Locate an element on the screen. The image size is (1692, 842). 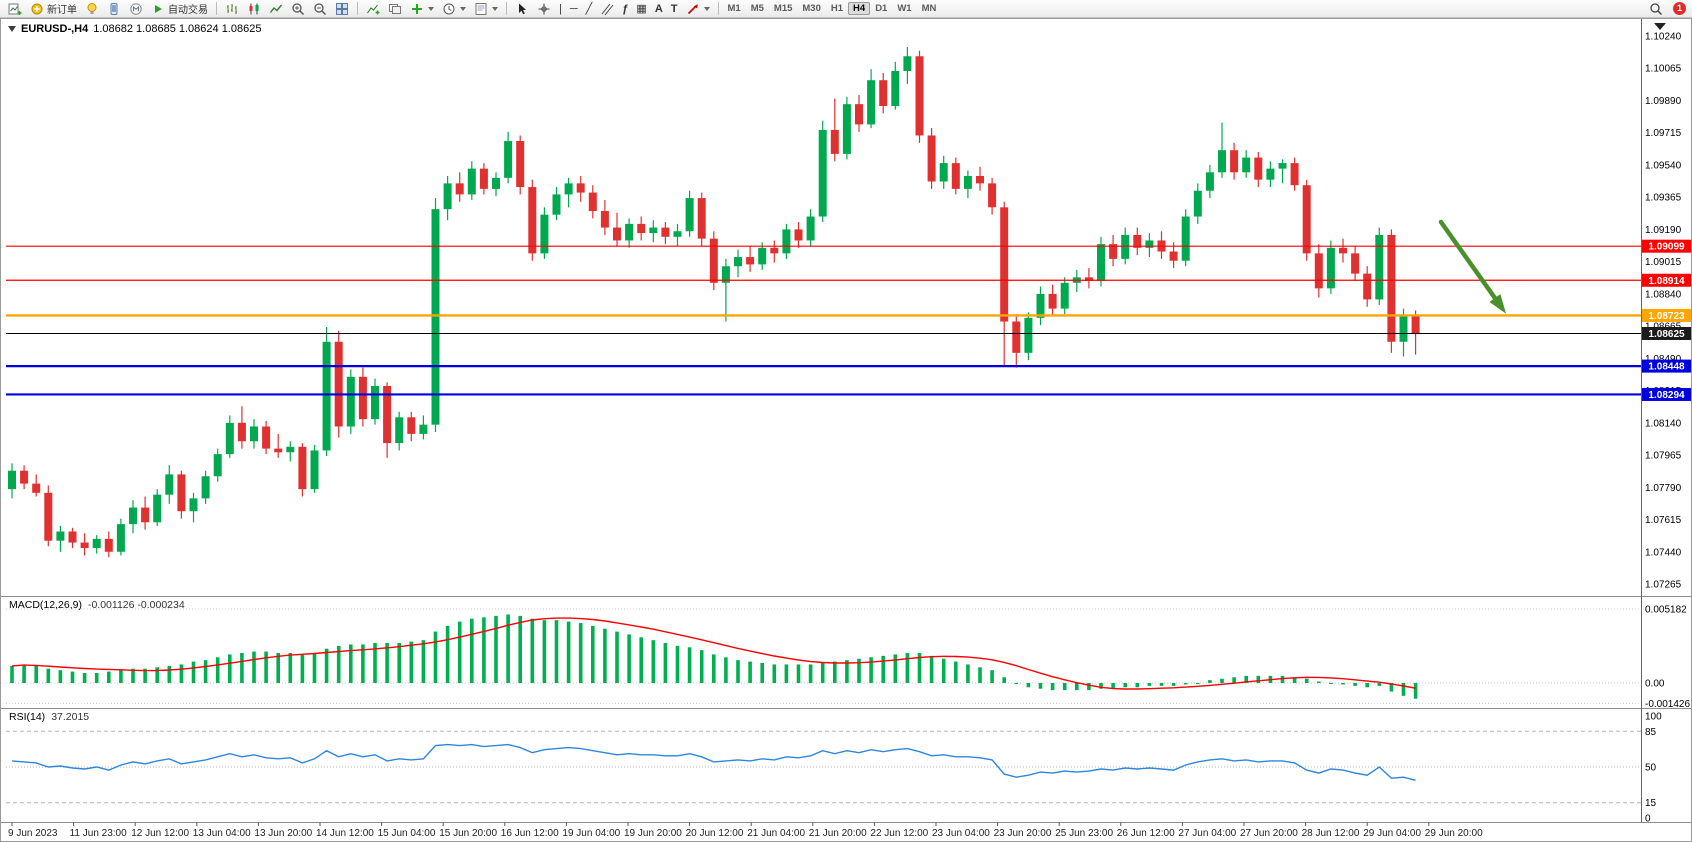
arrows-button is located at coordinates (698, 9).